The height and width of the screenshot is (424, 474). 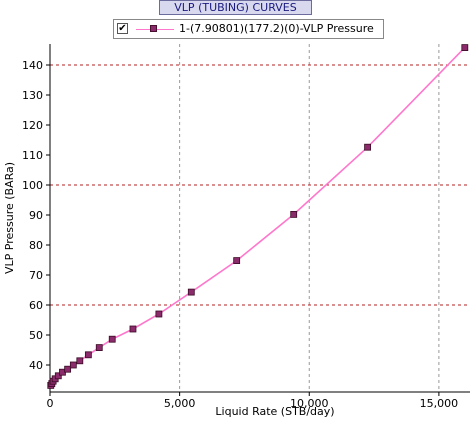 I want to click on legend: ✔ 1-(7.90801)(177.2)(0)-VLP Pressure, so click(x=248, y=29).